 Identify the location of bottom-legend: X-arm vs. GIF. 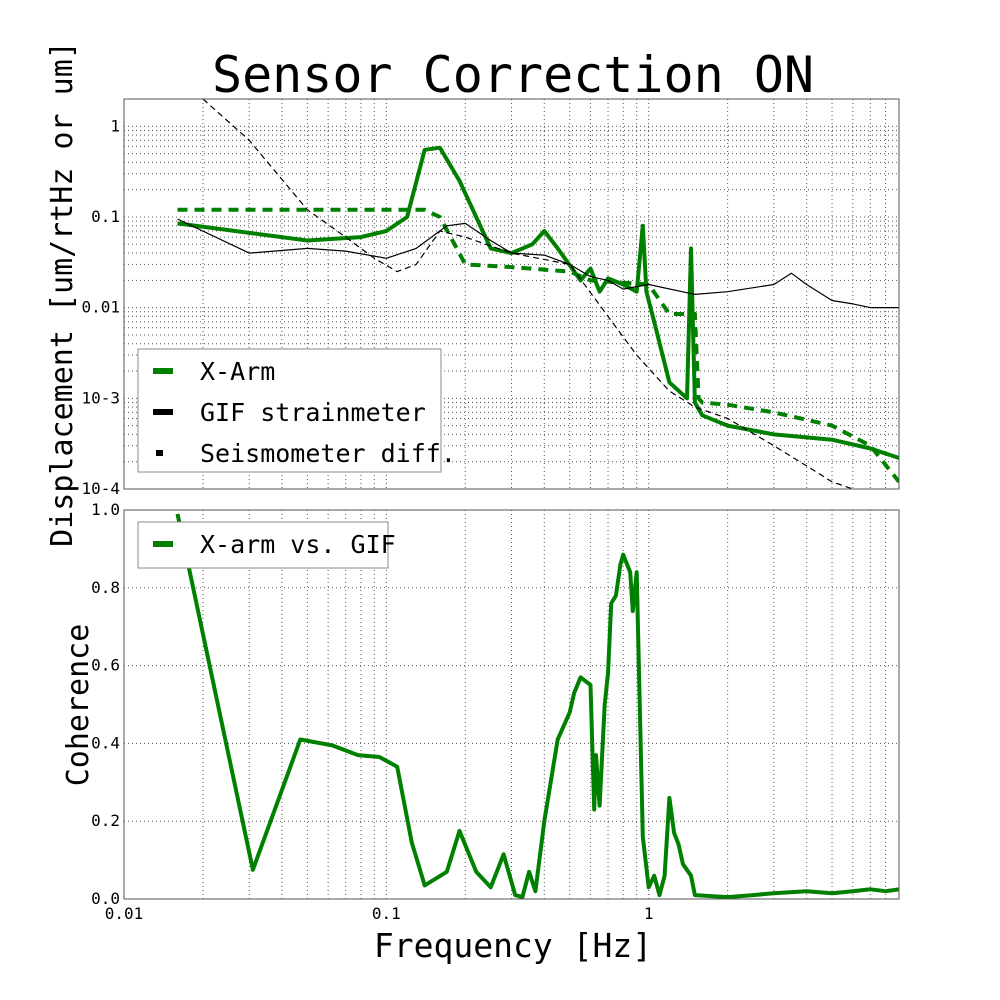
(266, 545).